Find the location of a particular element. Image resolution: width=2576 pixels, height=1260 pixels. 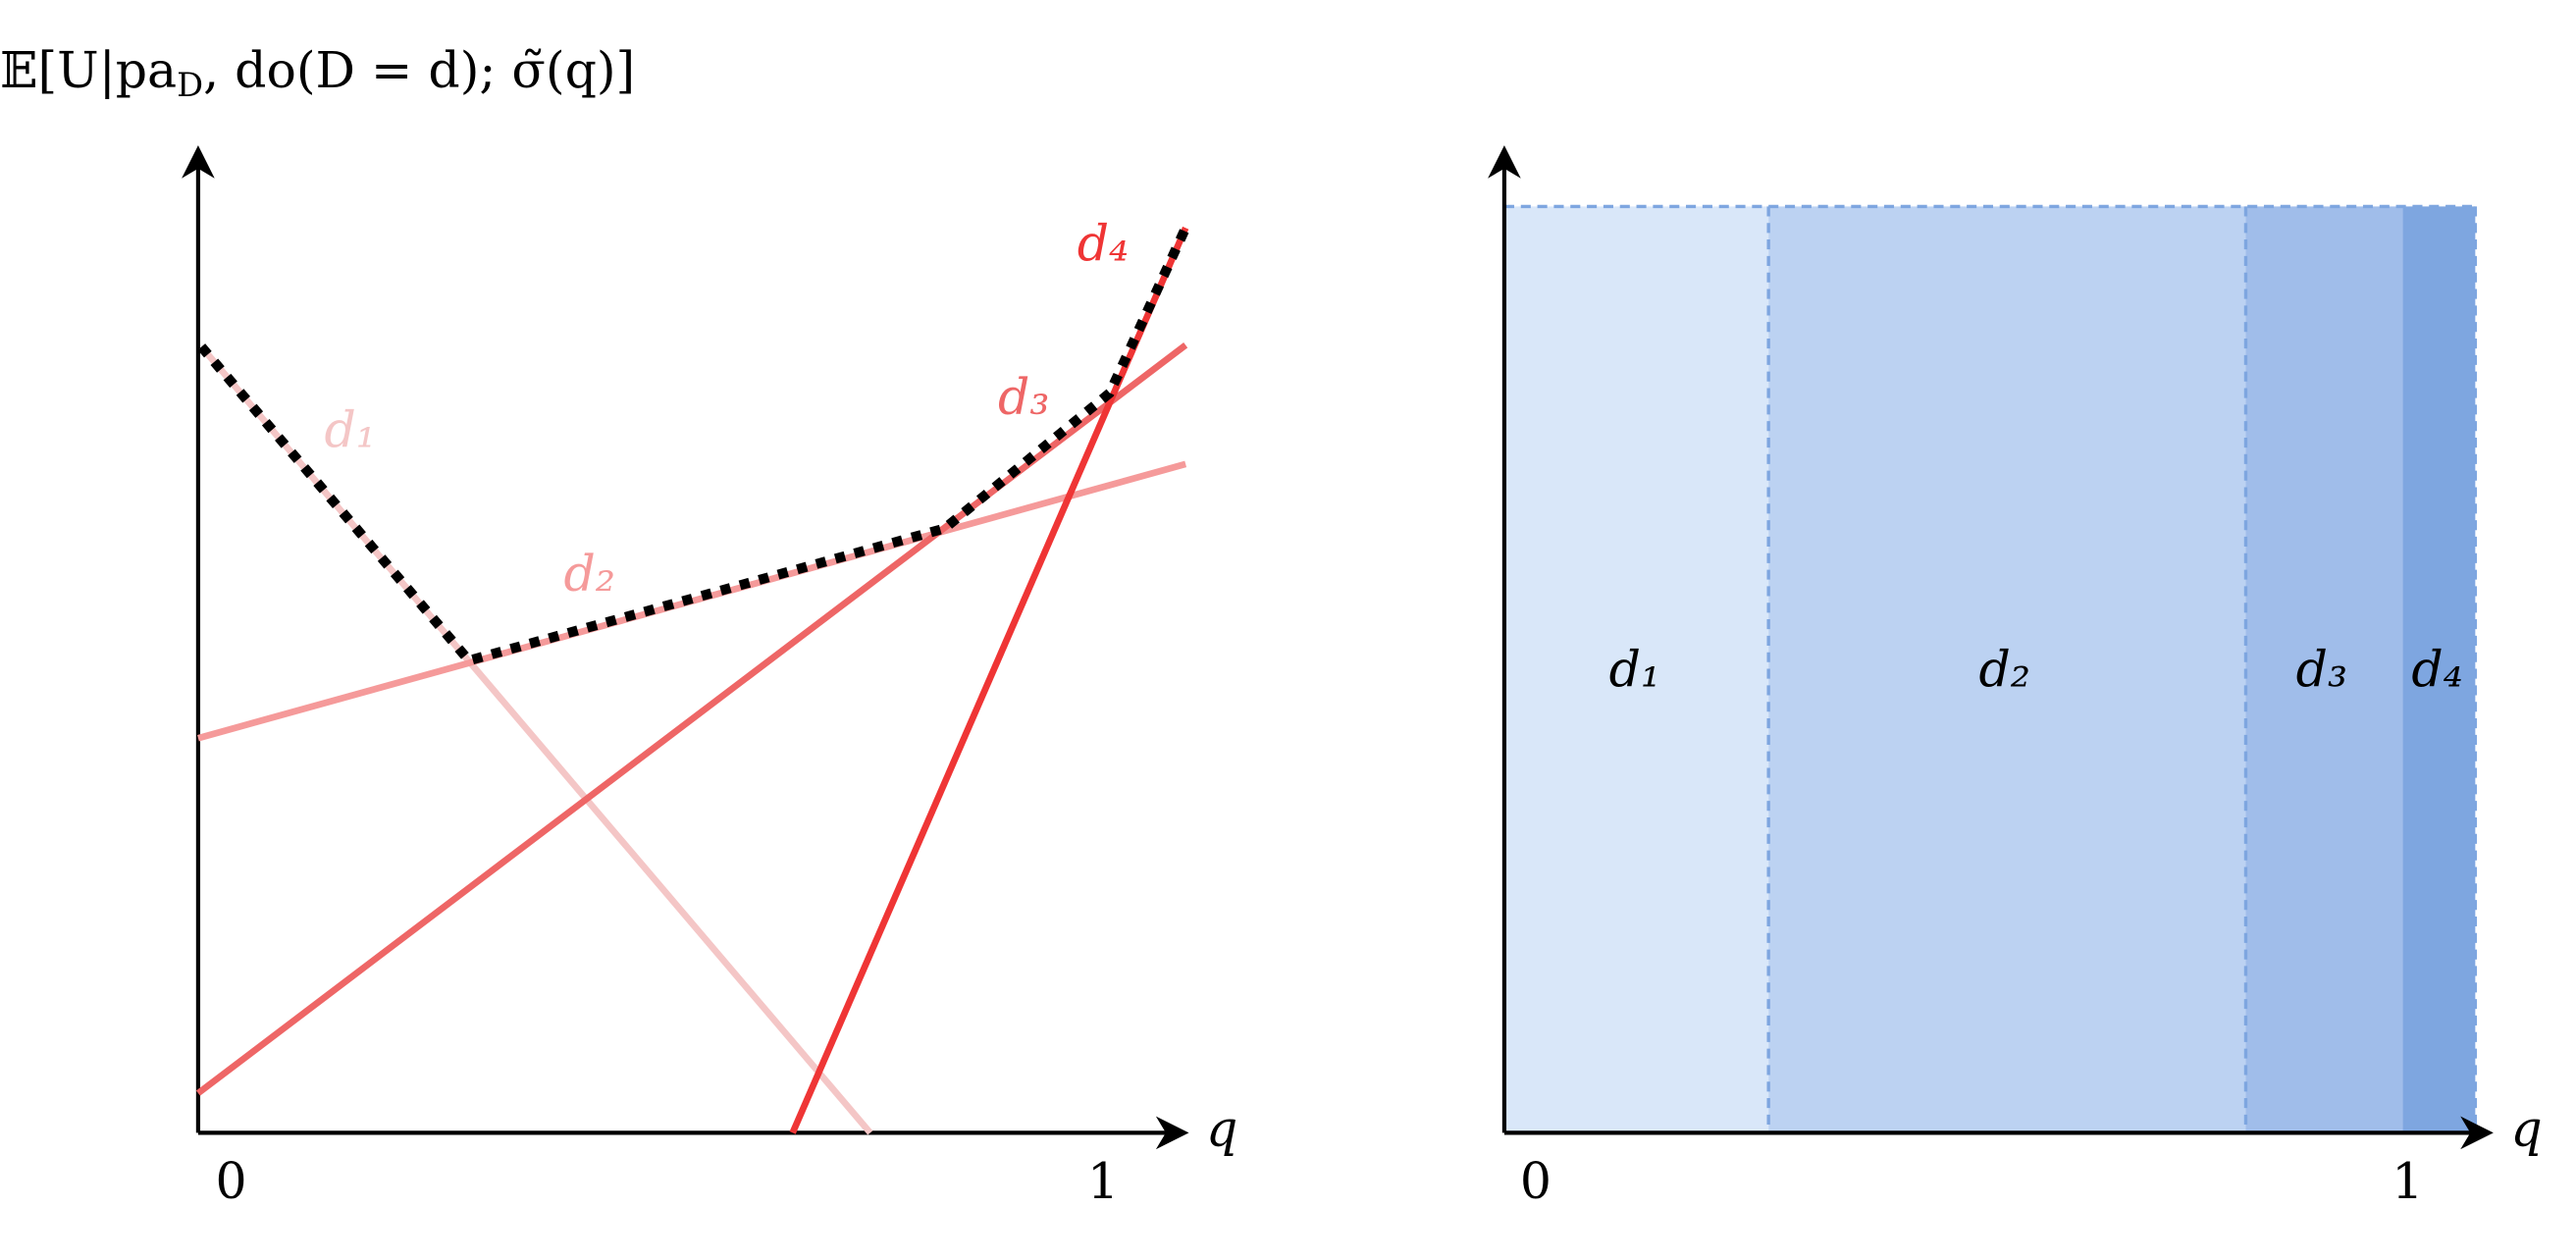

y-axis-label: 𝔼[U|paD, do(D = d); σ̃(q)] is located at coordinates (317, 72).